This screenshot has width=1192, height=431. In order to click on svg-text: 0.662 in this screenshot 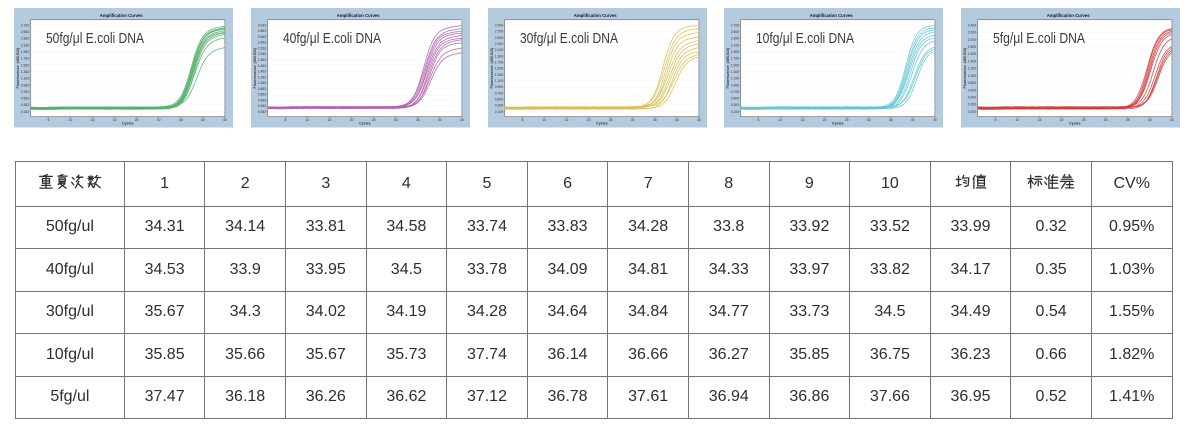, I will do `click(262, 95)`.